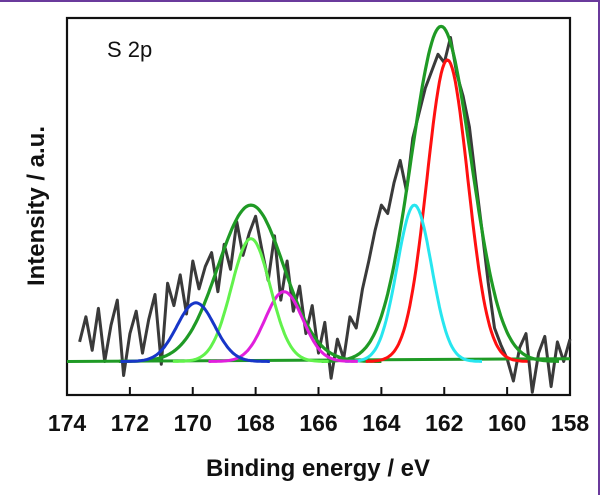 This screenshot has height=495, width=600. What do you see at coordinates (130, 423) in the screenshot?
I see `x-tick-label: 172` at bounding box center [130, 423].